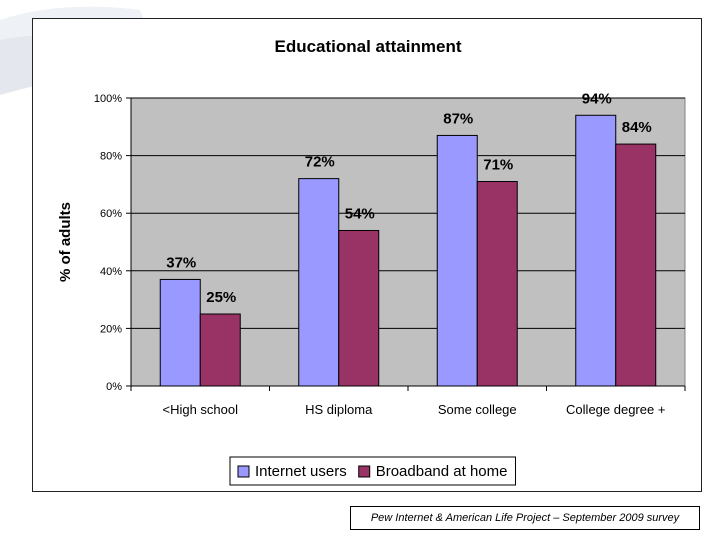 This screenshot has height=546, width=728. I want to click on legend: Internet users Broadband at home, so click(372, 471).